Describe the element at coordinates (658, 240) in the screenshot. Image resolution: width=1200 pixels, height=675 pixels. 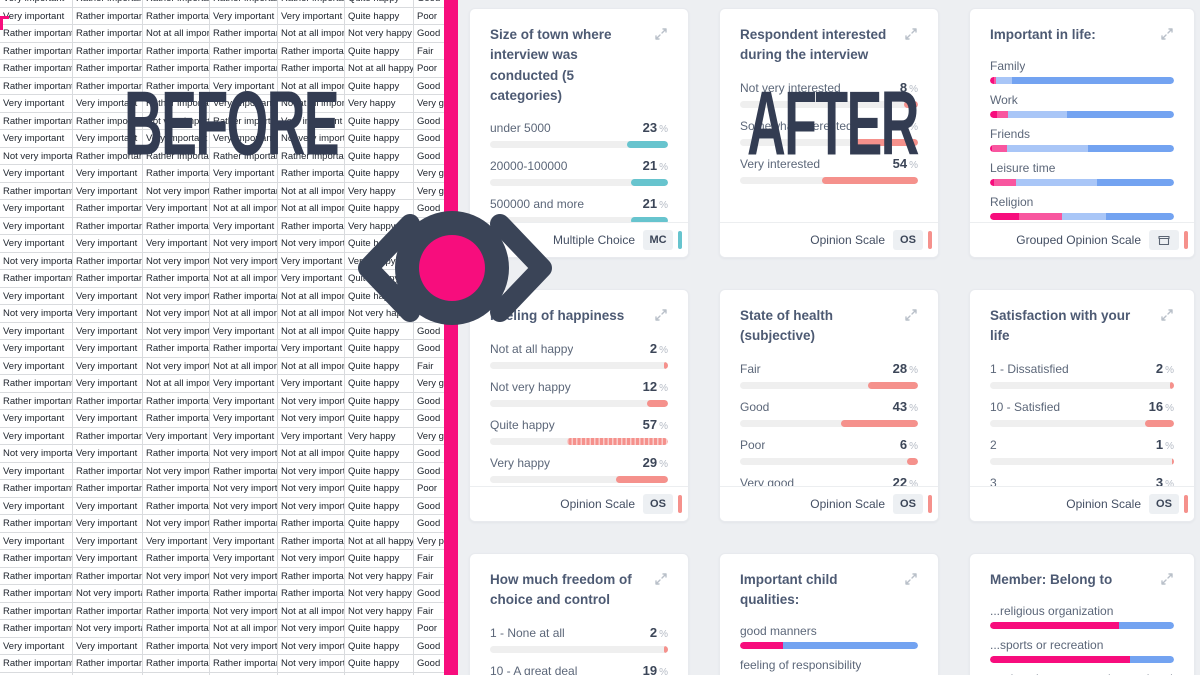
I see `question-type-badge: MC` at that location.